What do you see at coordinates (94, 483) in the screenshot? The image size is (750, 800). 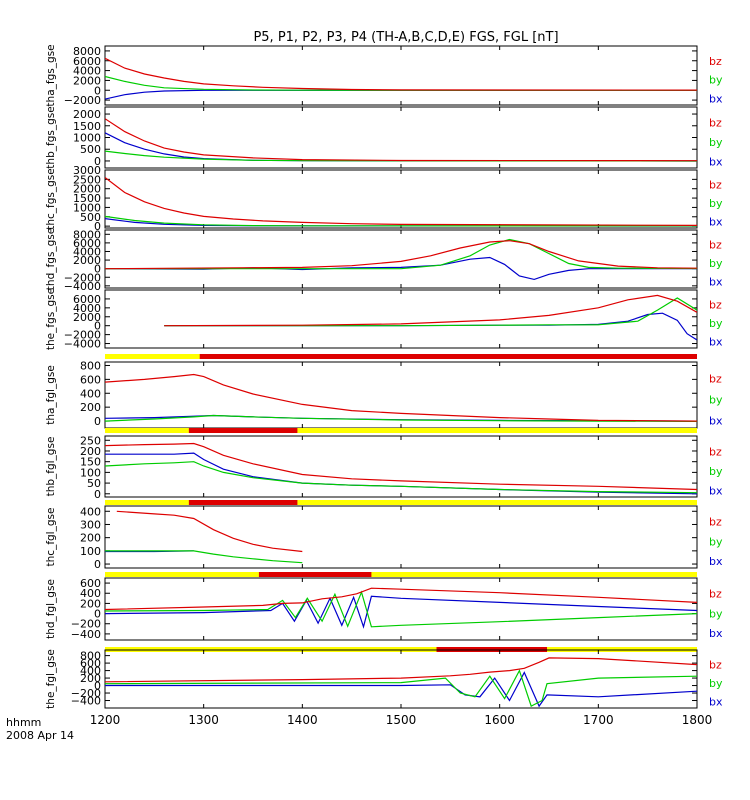 I see `y-tick-label: 50` at bounding box center [94, 483].